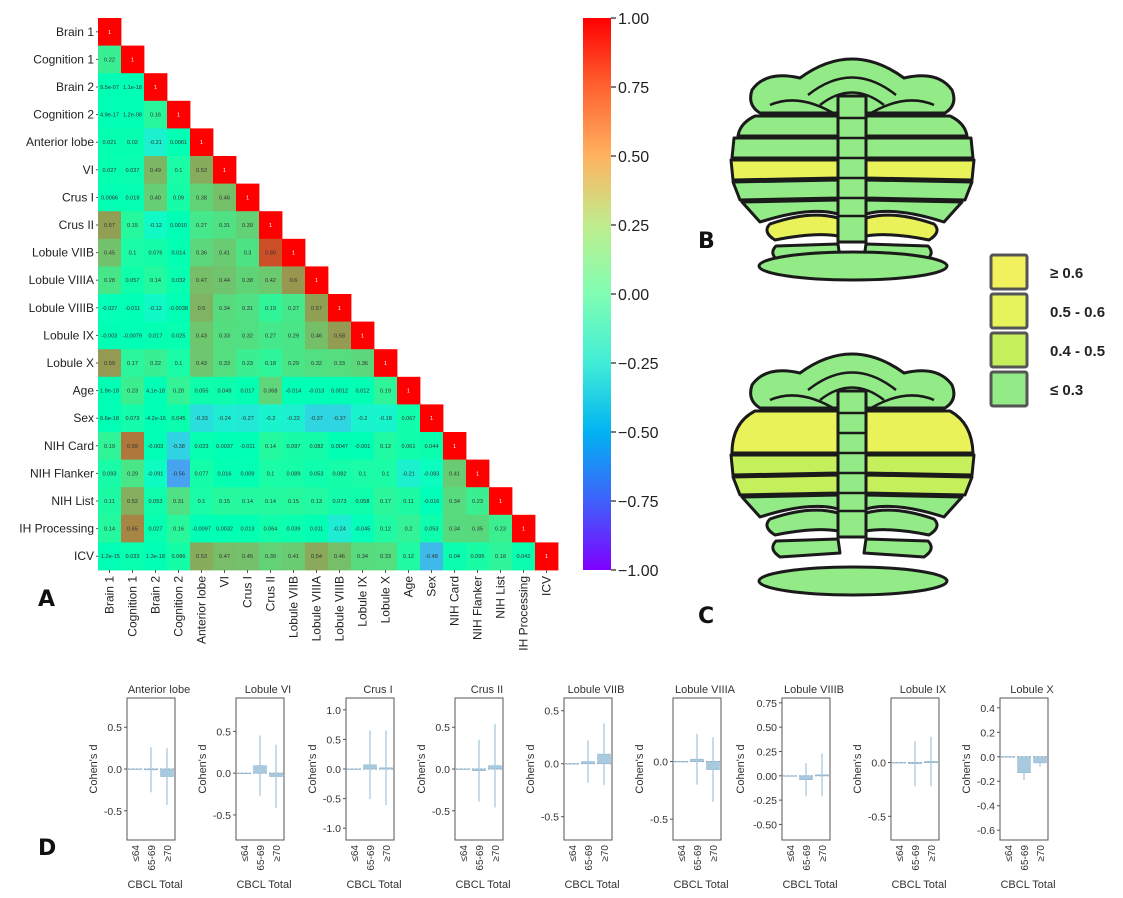 The height and width of the screenshot is (898, 1123). Describe the element at coordinates (605, 853) in the screenshot. I see `x-tick-label: ≥70` at that location.